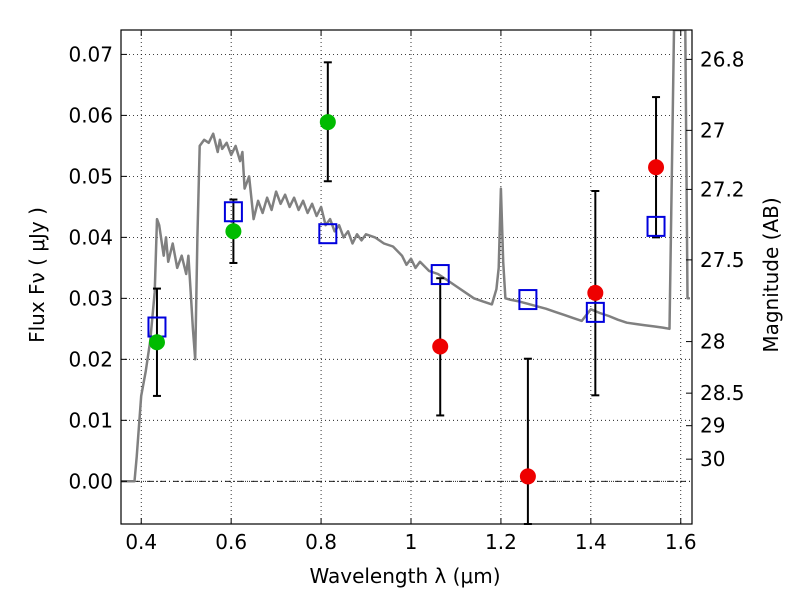 This screenshot has height=600, width=800. I want to click on mag-tick-label: 28, so click(712, 342).